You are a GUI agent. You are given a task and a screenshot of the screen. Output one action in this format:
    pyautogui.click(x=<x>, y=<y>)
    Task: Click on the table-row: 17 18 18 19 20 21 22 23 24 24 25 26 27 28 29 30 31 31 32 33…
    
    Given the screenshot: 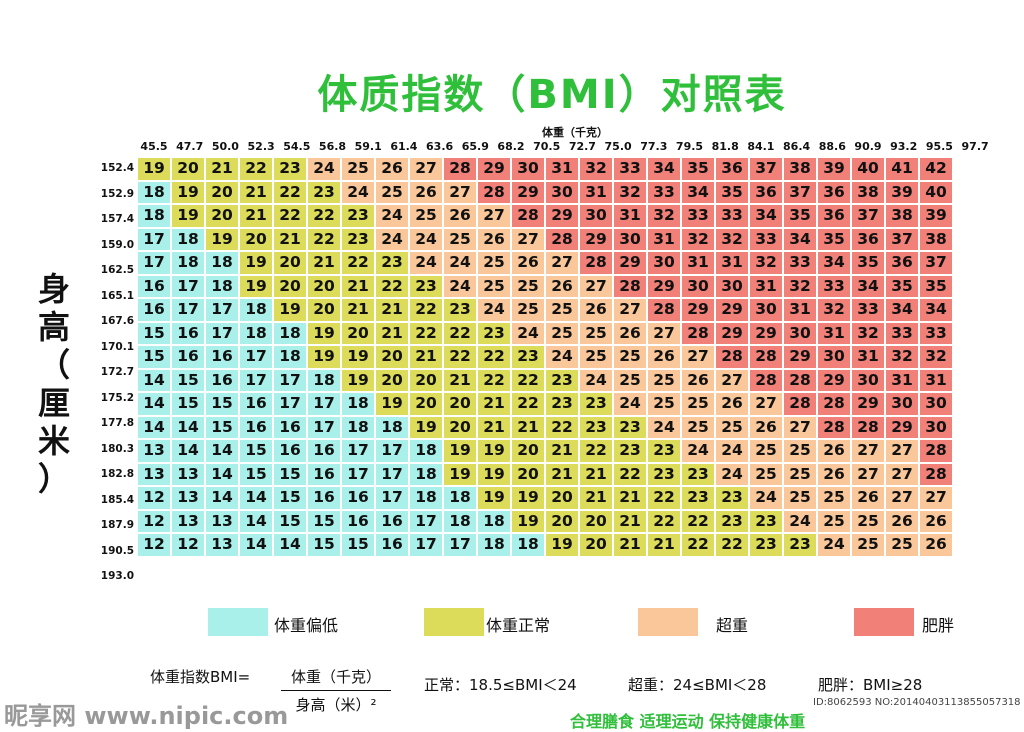 What is the action you would take?
    pyautogui.click(x=545, y=263)
    